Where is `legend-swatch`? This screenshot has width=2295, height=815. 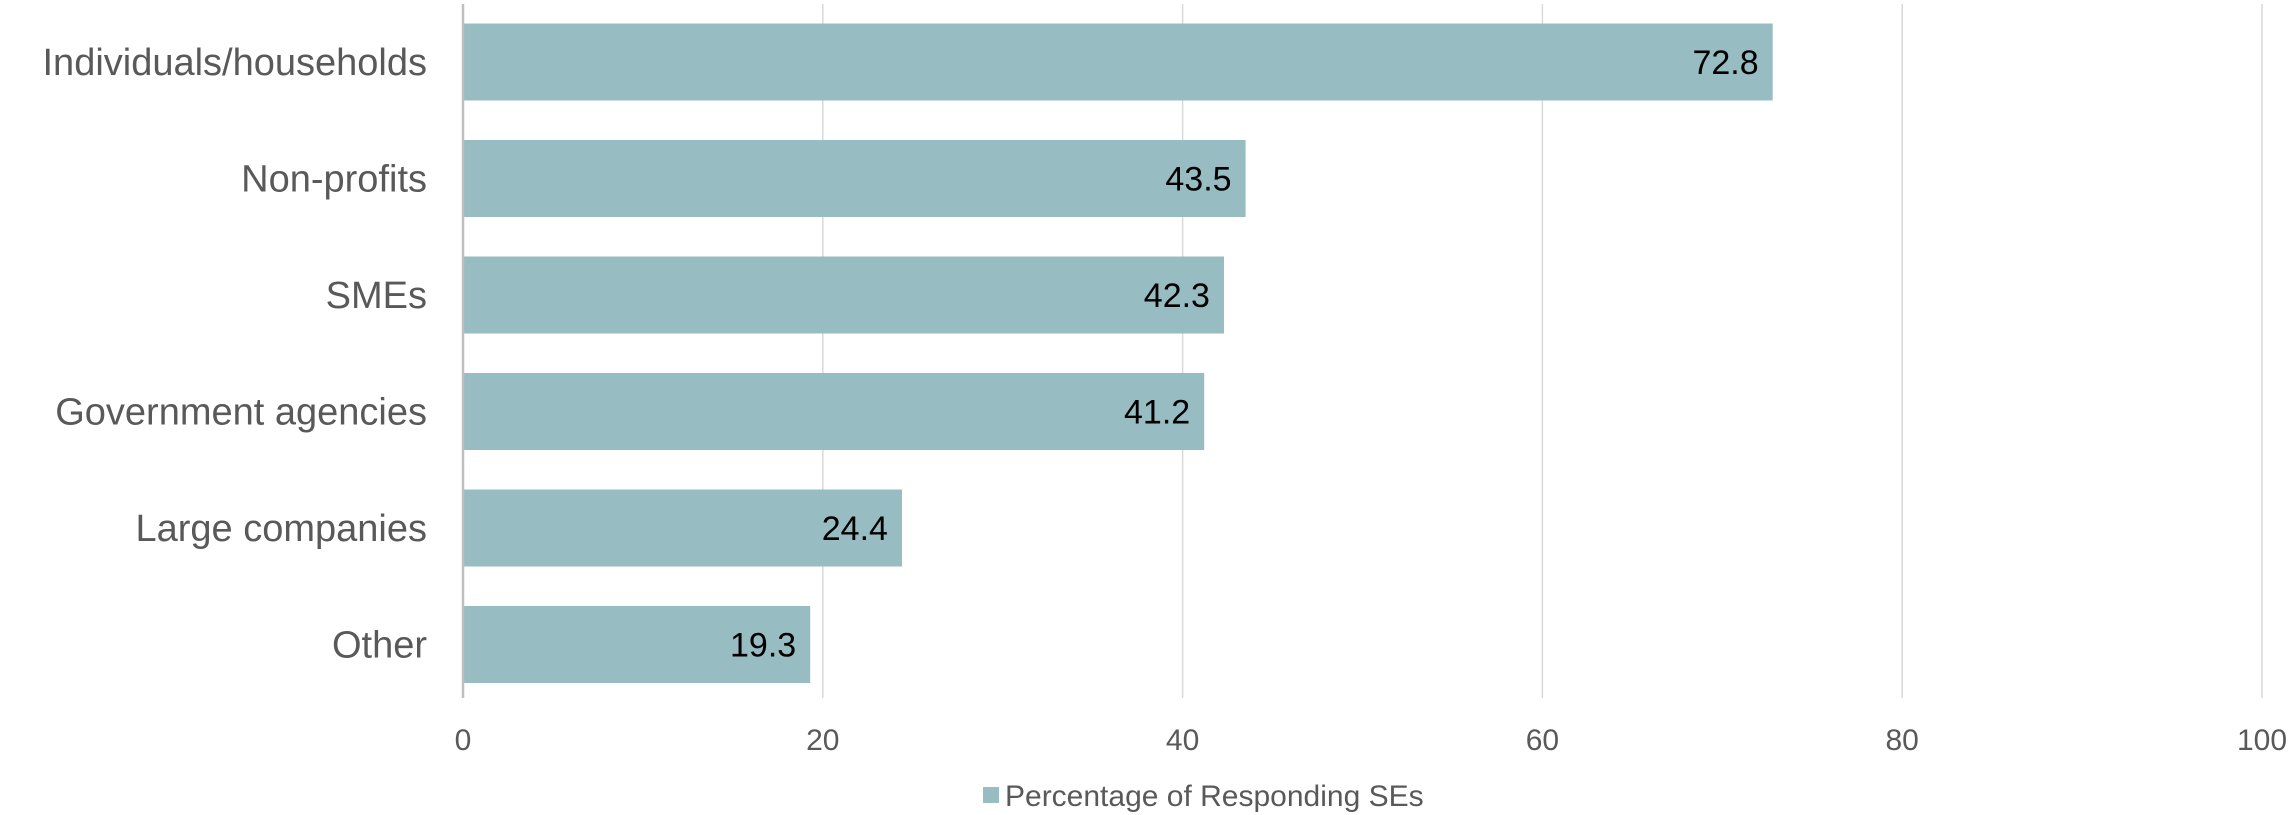 legend-swatch is located at coordinates (991, 795).